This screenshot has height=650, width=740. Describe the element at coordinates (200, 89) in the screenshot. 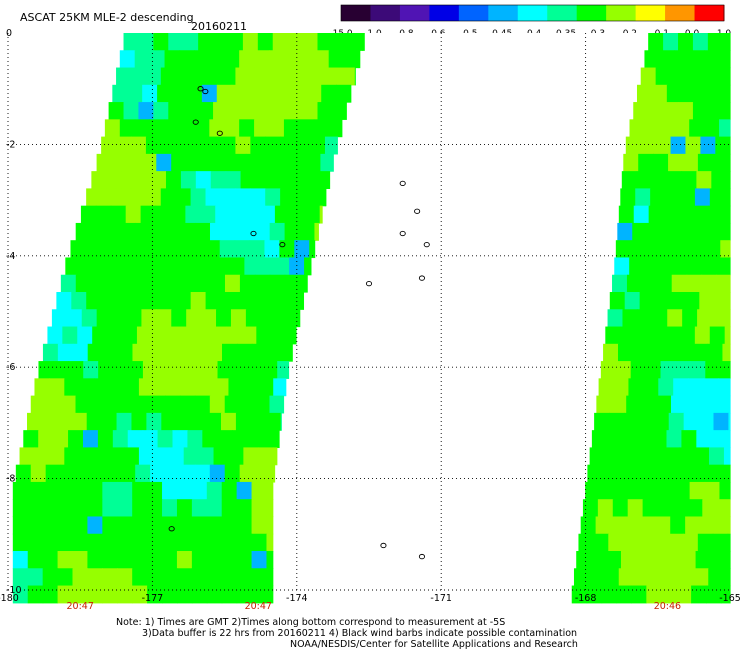

I see `island-outline` at that location.